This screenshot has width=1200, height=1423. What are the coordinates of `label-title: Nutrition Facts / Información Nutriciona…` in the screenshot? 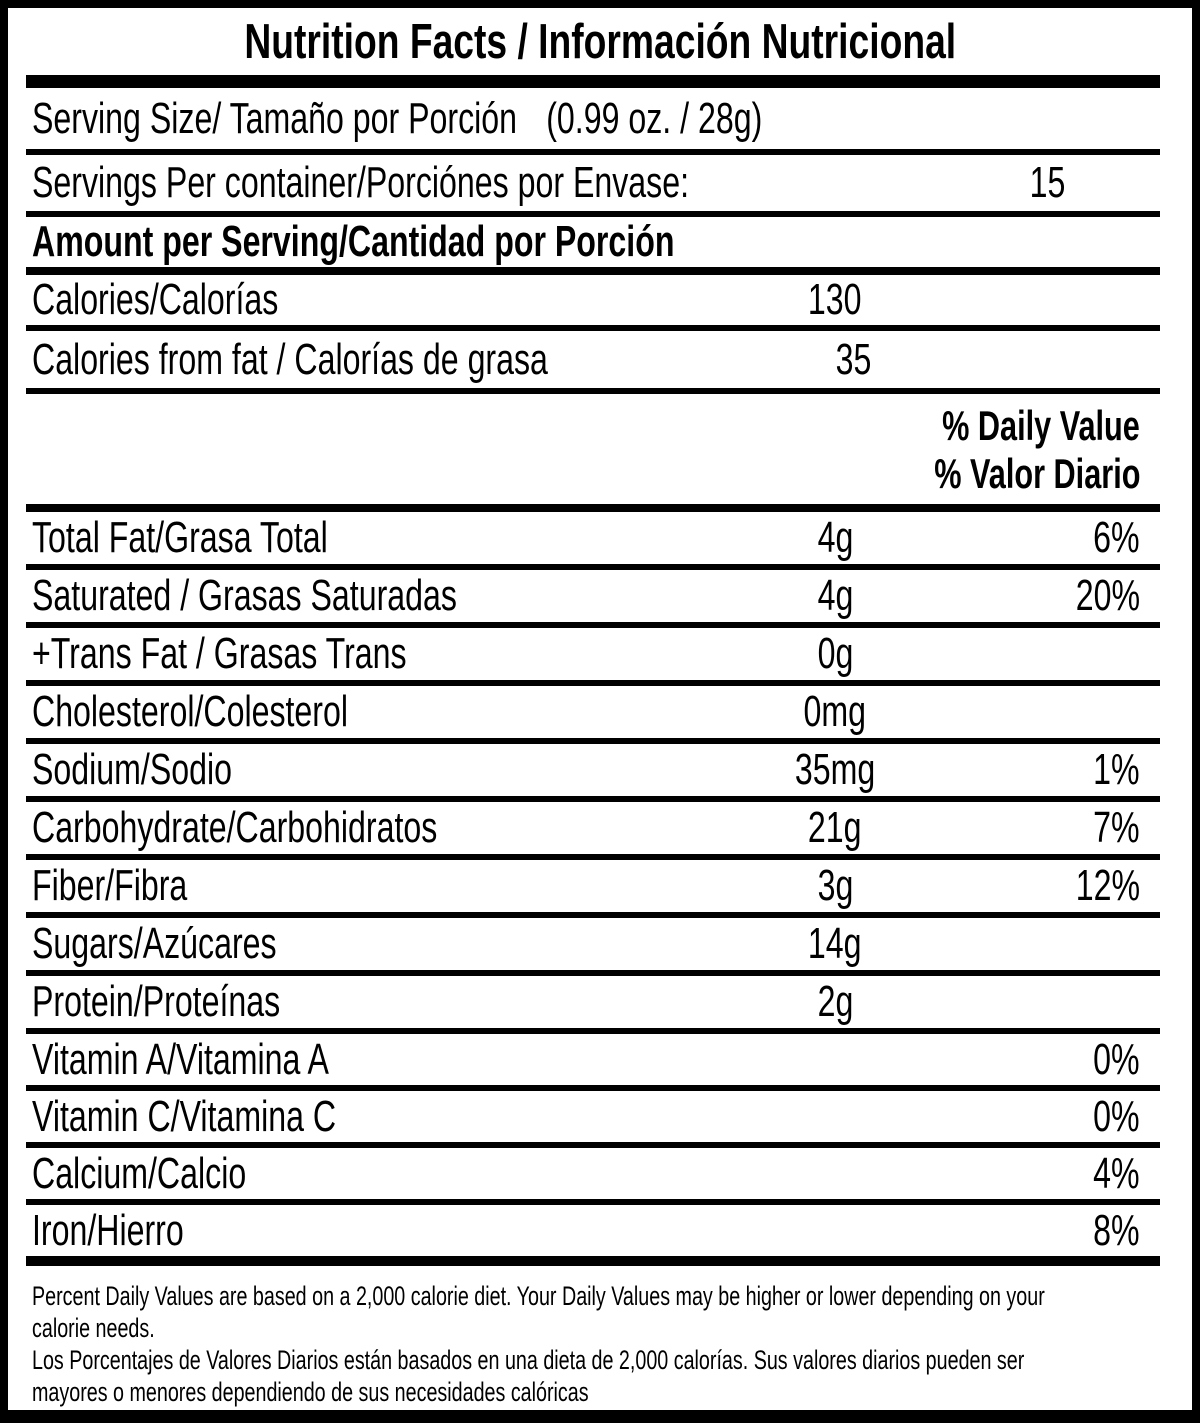 It's located at (600, 41).